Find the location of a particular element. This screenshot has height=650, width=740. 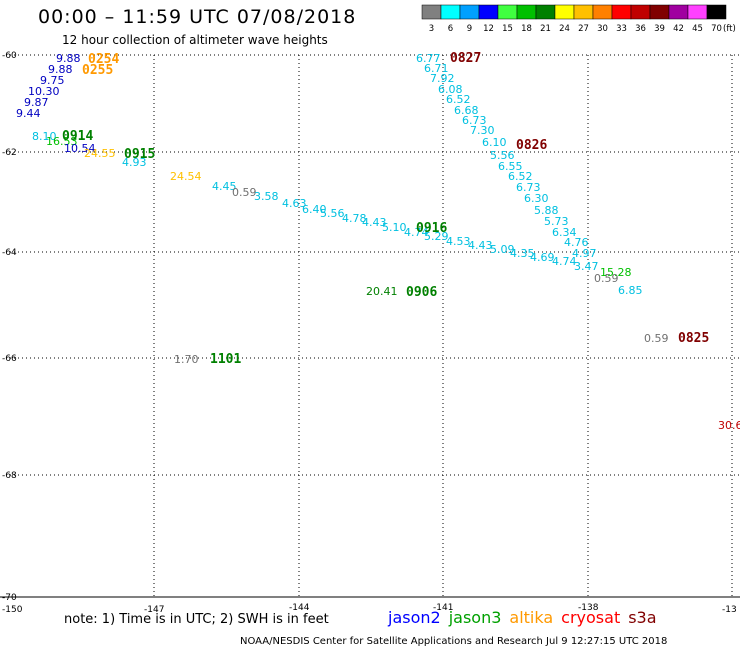

lon-tick-label: -141 is located at coordinates (443, 608).